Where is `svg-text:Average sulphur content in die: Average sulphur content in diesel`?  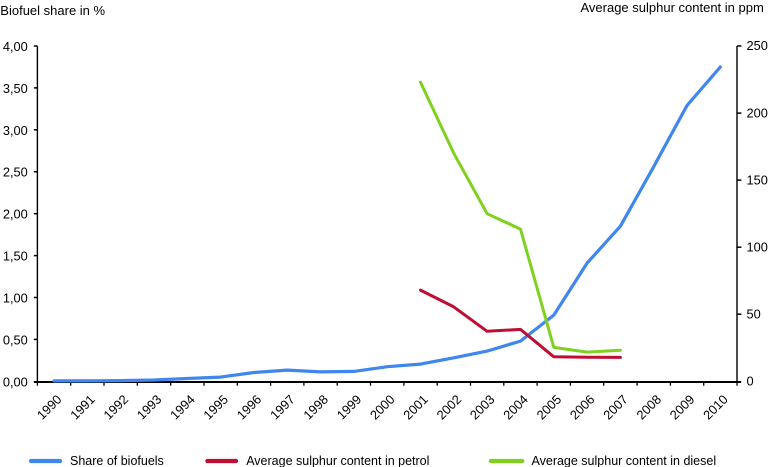 svg-text:Average sulphur content in die: Average sulphur content in diesel is located at coordinates (624, 460).